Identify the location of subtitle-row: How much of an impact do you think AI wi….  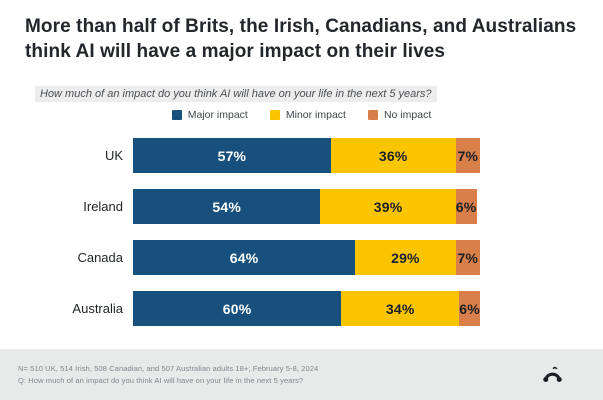
(236, 93).